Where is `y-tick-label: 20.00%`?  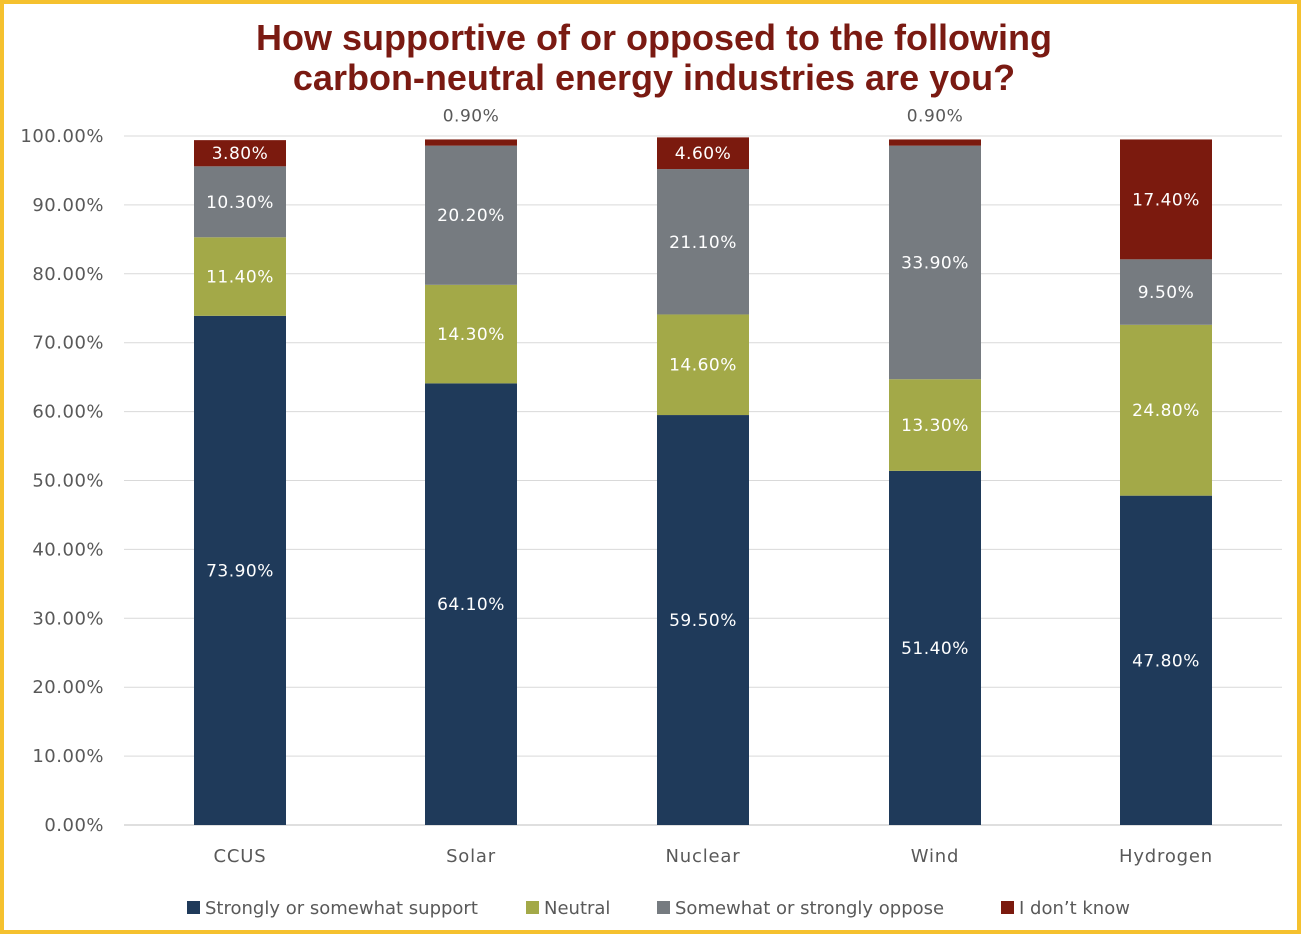
y-tick-label: 20.00% is located at coordinates (68, 687).